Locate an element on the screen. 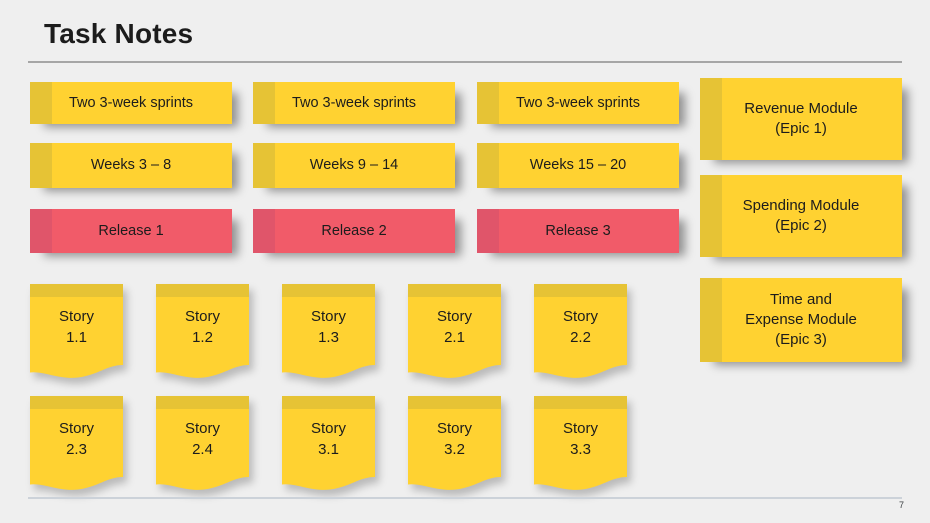  note-label: Time and Expense Module (Epic 3) is located at coordinates (801, 319).